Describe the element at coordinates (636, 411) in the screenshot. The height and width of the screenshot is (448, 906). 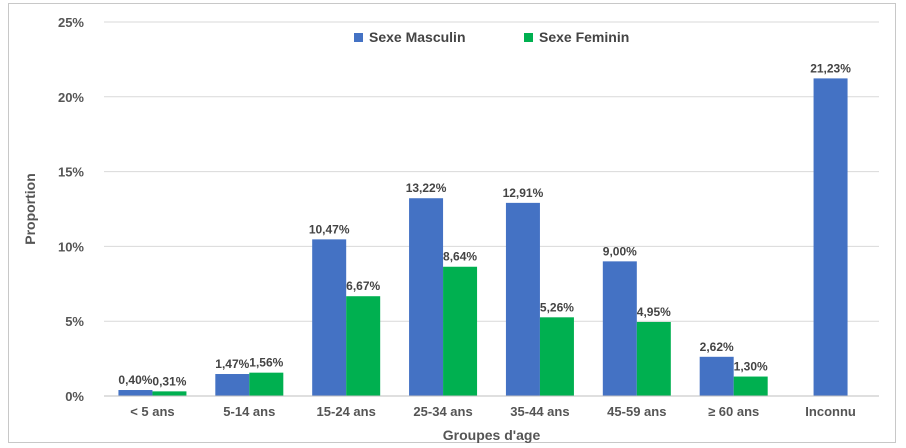
I see `x-tick-label: 45-59 ans` at that location.